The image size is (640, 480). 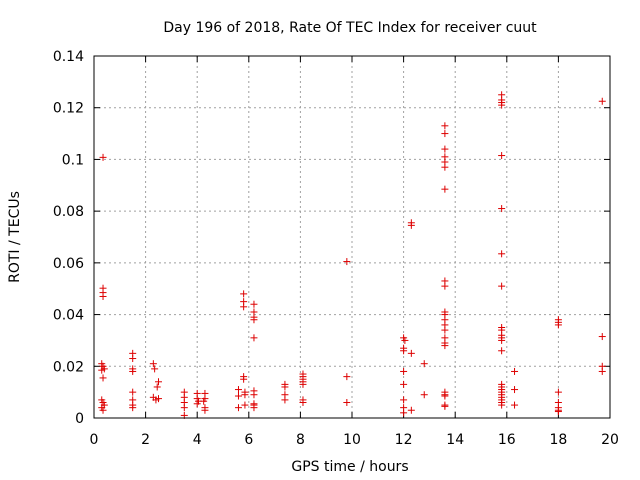 I want to click on y-tick-label: 0.02, so click(x=68, y=367).